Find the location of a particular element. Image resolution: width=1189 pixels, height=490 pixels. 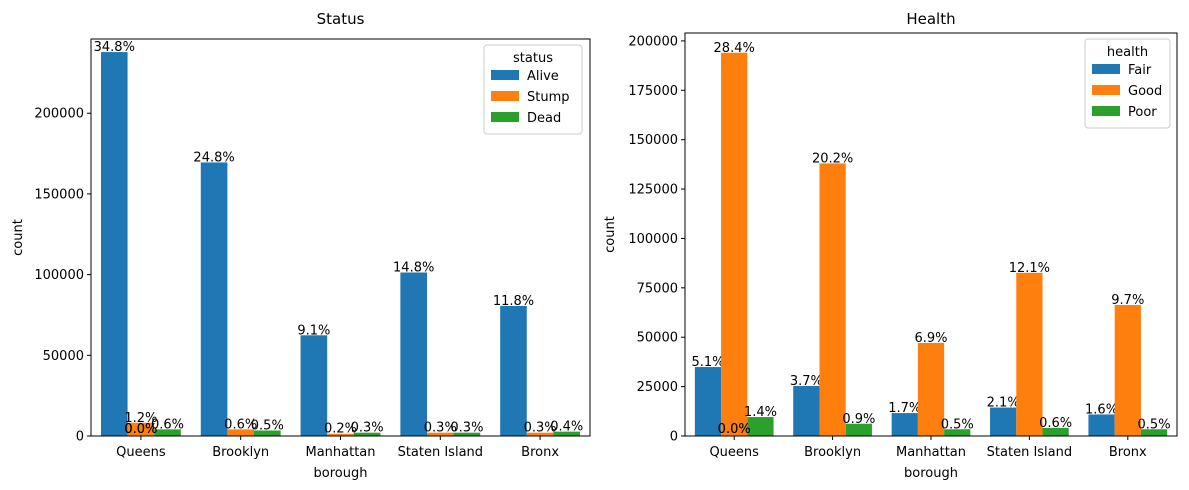

legend-title: health is located at coordinates (1127, 52).